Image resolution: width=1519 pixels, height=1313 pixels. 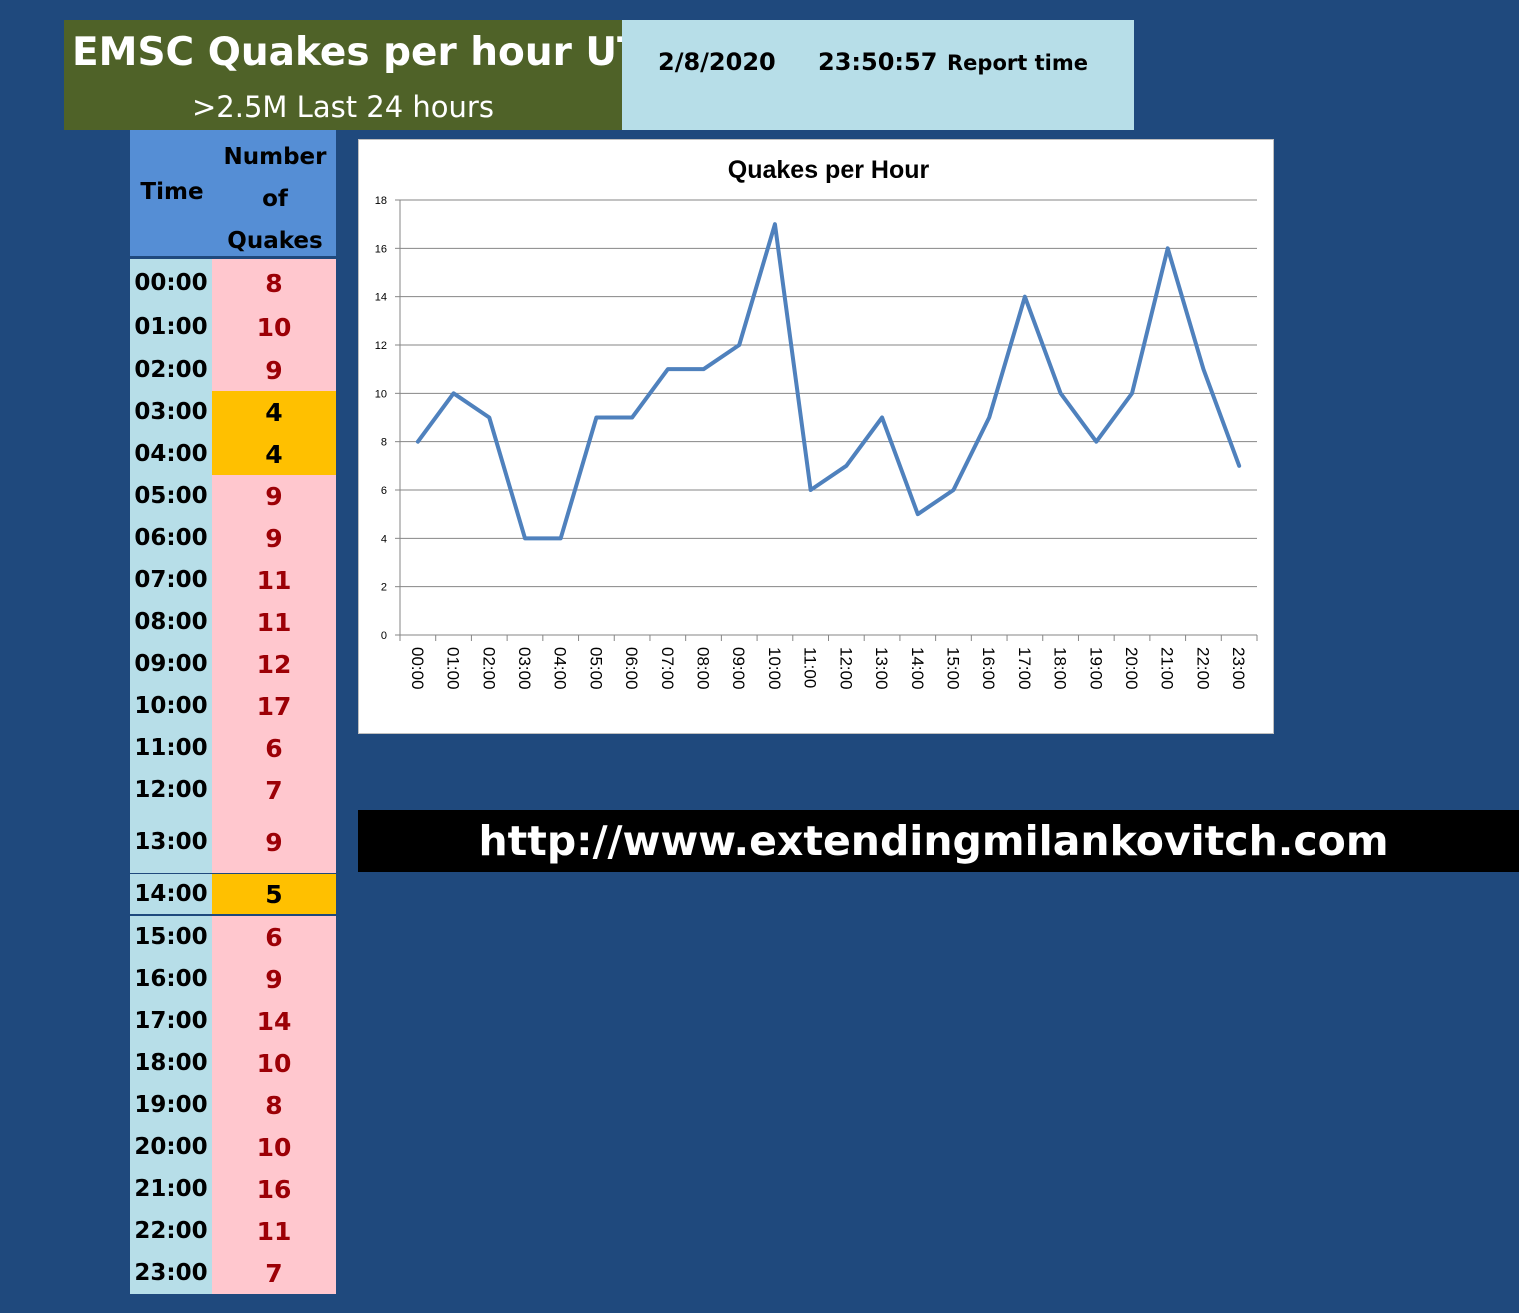 What do you see at coordinates (171, 538) in the screenshot?
I see `time-cell: 06:00` at bounding box center [171, 538].